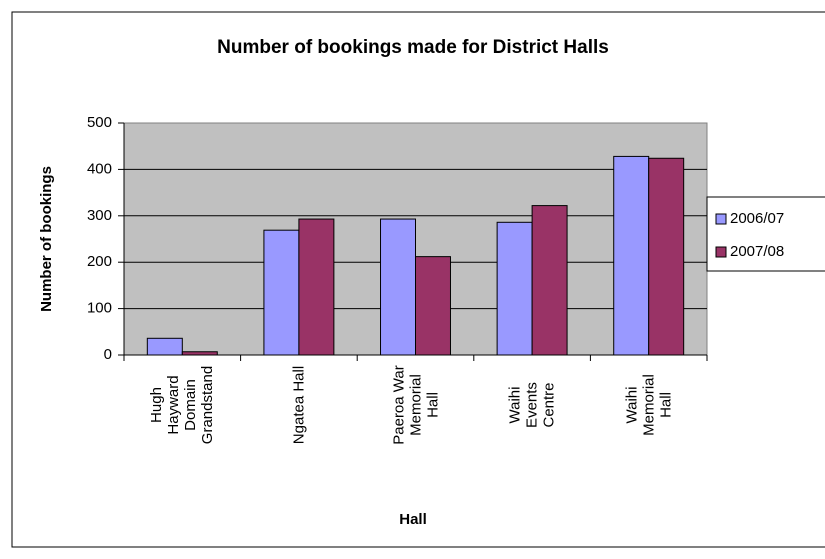 The width and height of the screenshot is (825, 559). I want to click on x-tick-label: Paeroa War Memorial Hall, so click(415, 405).